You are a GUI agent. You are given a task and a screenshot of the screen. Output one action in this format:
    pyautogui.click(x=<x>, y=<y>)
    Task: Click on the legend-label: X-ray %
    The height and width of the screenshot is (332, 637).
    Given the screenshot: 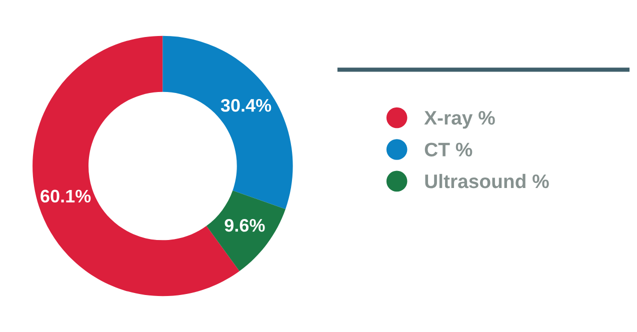 What is the action you would take?
    pyautogui.click(x=459, y=120)
    